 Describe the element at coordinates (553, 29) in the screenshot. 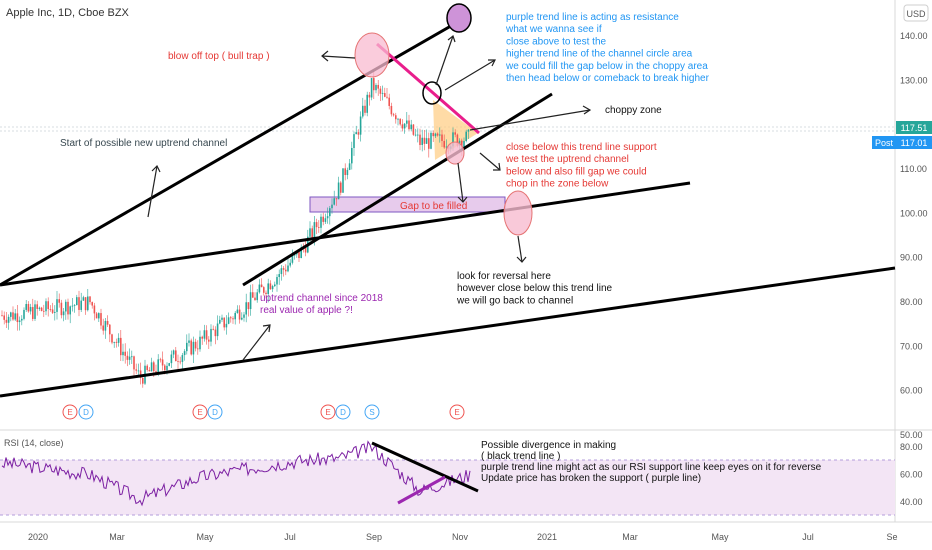

I see `note-line: what we wanna see if` at that location.